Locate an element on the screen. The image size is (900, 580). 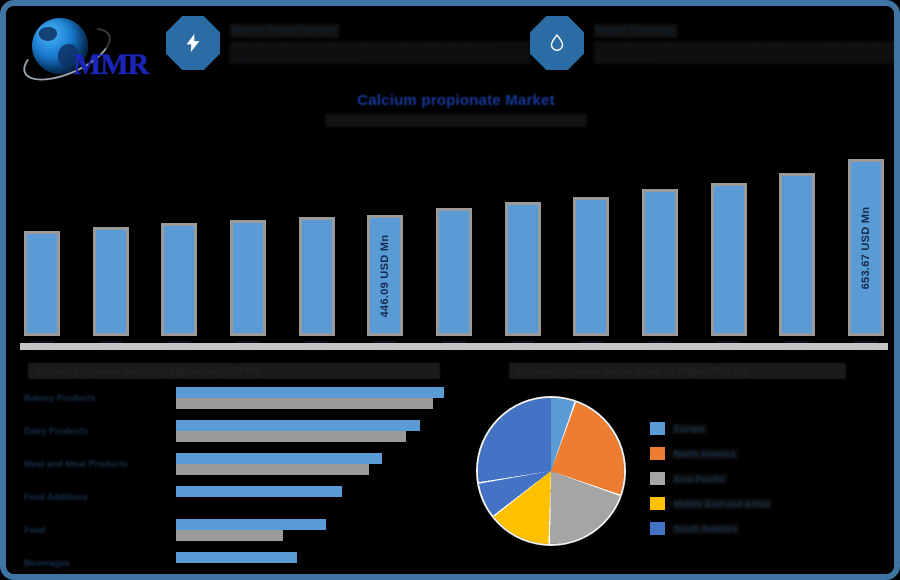
bar-column: 2028 is located at coordinates (728, 243).